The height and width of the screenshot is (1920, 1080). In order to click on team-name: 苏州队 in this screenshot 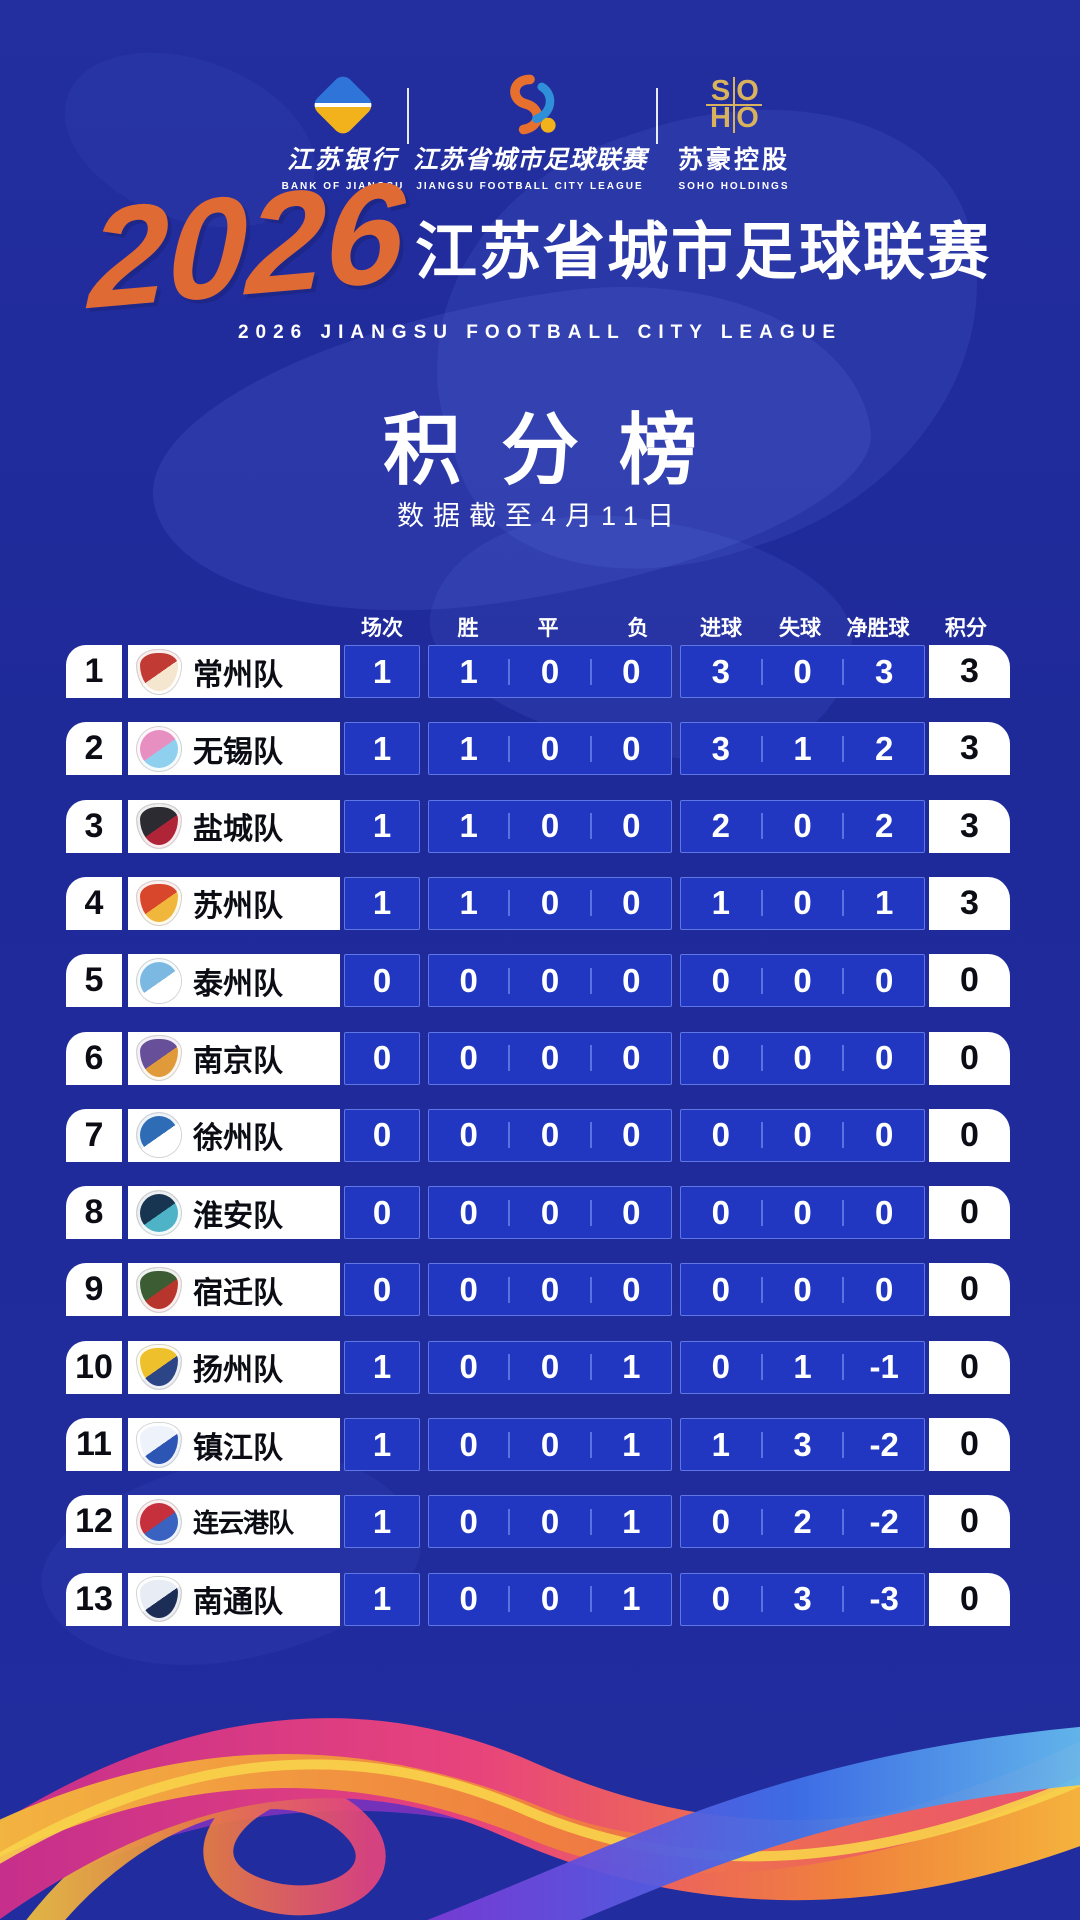, I will do `click(238, 907)`.